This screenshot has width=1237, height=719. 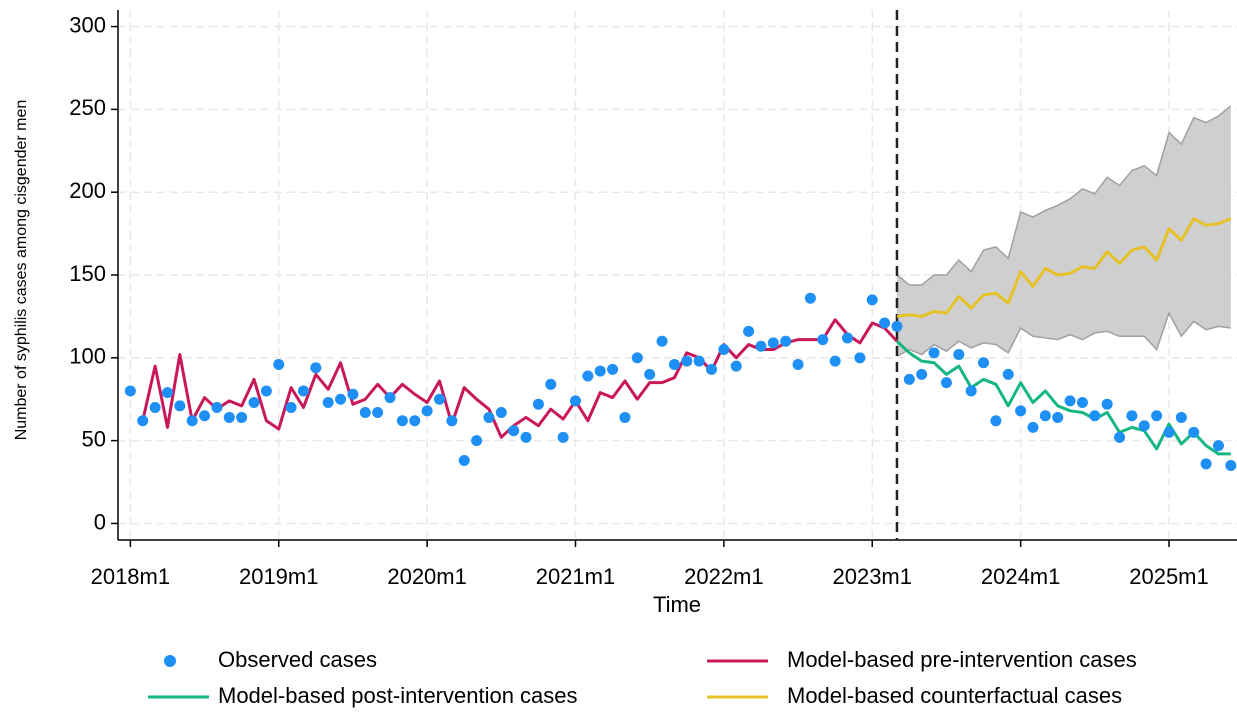 What do you see at coordinates (1169, 576) in the screenshot?
I see `x-tick-label: 2025m1` at bounding box center [1169, 576].